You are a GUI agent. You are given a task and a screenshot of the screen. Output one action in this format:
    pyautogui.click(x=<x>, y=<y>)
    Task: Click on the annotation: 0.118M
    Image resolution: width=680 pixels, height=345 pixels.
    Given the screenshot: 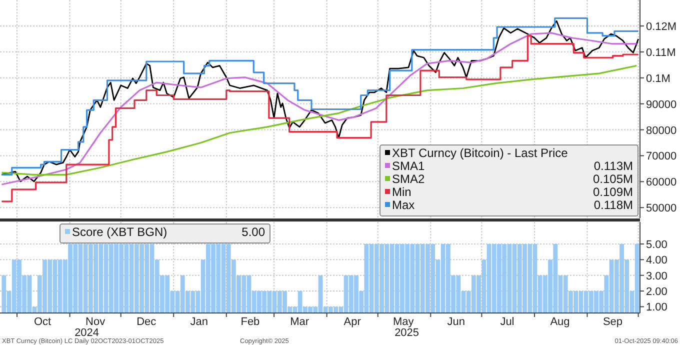 What is the action you would take?
    pyautogui.click(x=613, y=205)
    